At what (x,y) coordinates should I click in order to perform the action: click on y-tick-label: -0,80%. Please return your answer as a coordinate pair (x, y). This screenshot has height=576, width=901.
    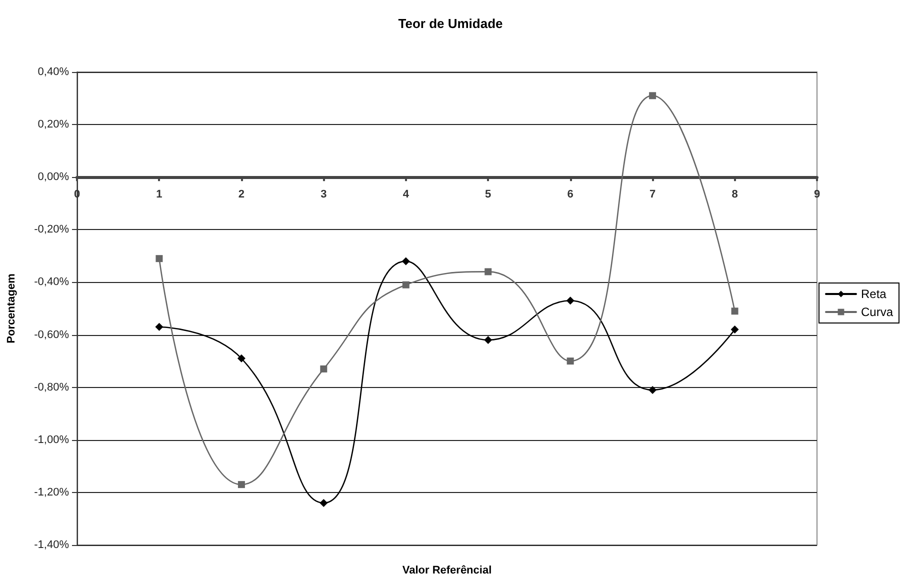
    Looking at the image, I should click on (52, 387).